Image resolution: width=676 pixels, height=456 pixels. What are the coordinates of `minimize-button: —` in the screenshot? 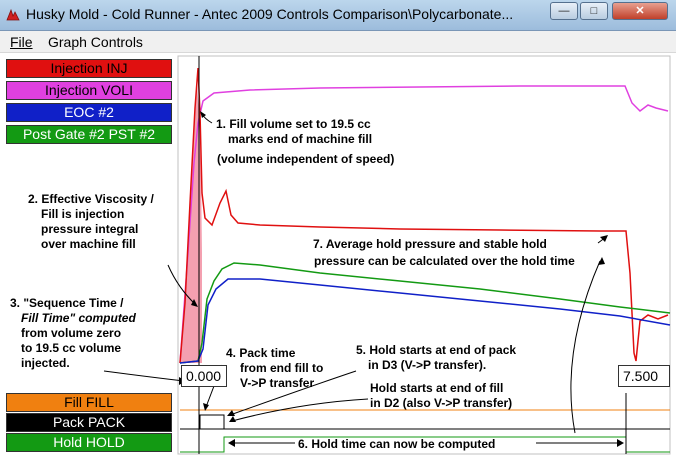 It's located at (564, 11).